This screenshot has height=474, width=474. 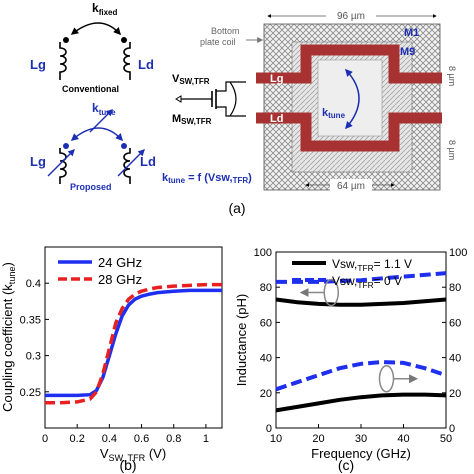 I want to click on series-line-28ghz, so click(x=133, y=343).